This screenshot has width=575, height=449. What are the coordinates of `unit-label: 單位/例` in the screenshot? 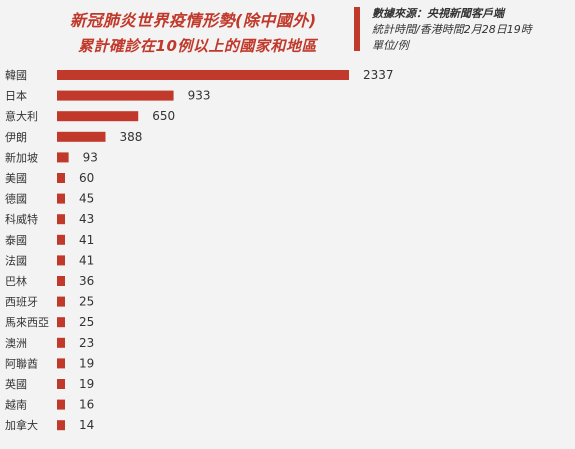 It's located at (390, 45).